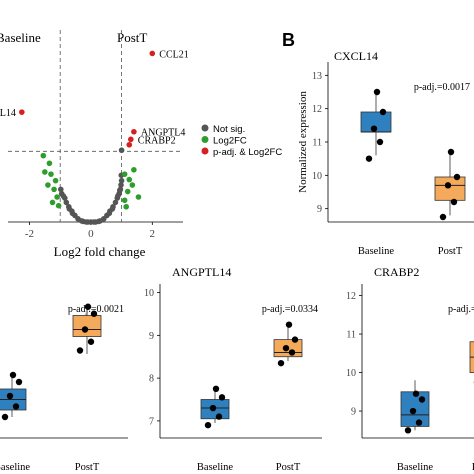 The width and height of the screenshot is (474, 474). What do you see at coordinates (303, 142) in the screenshot?
I see `y-axis-label: Normalized expression` at bounding box center [303, 142].